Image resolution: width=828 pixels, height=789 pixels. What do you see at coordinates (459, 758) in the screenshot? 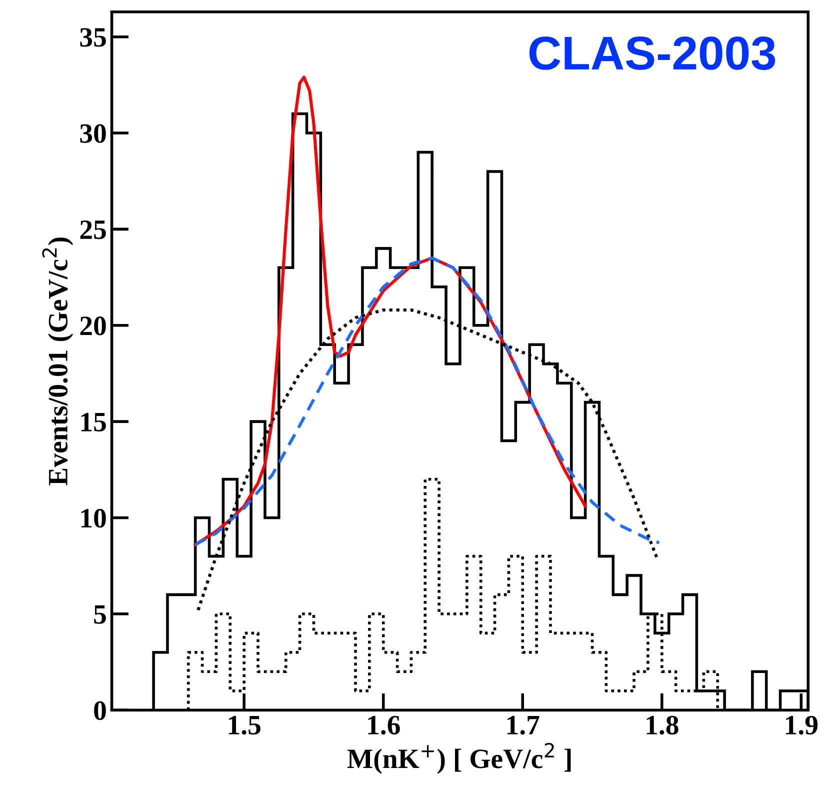
I see `x-axis-title: M(nK$^{+}$) [ GeV/c$^{2}$ ]` at bounding box center [459, 758].